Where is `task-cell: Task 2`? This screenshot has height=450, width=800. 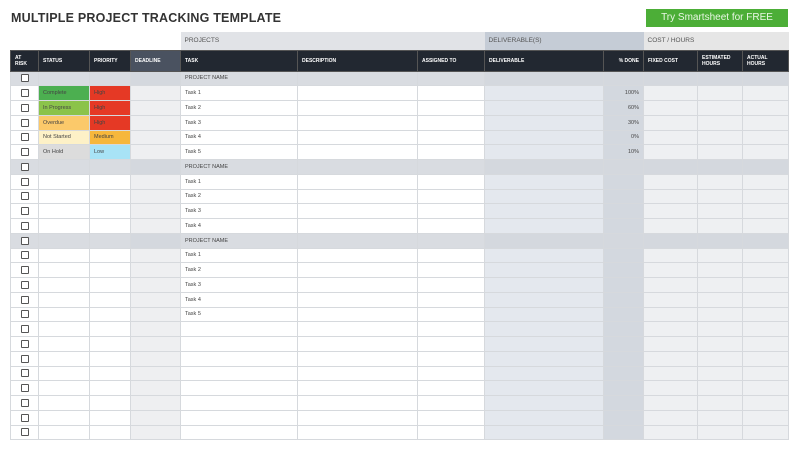
task-cell: Task 2 is located at coordinates (239, 196).